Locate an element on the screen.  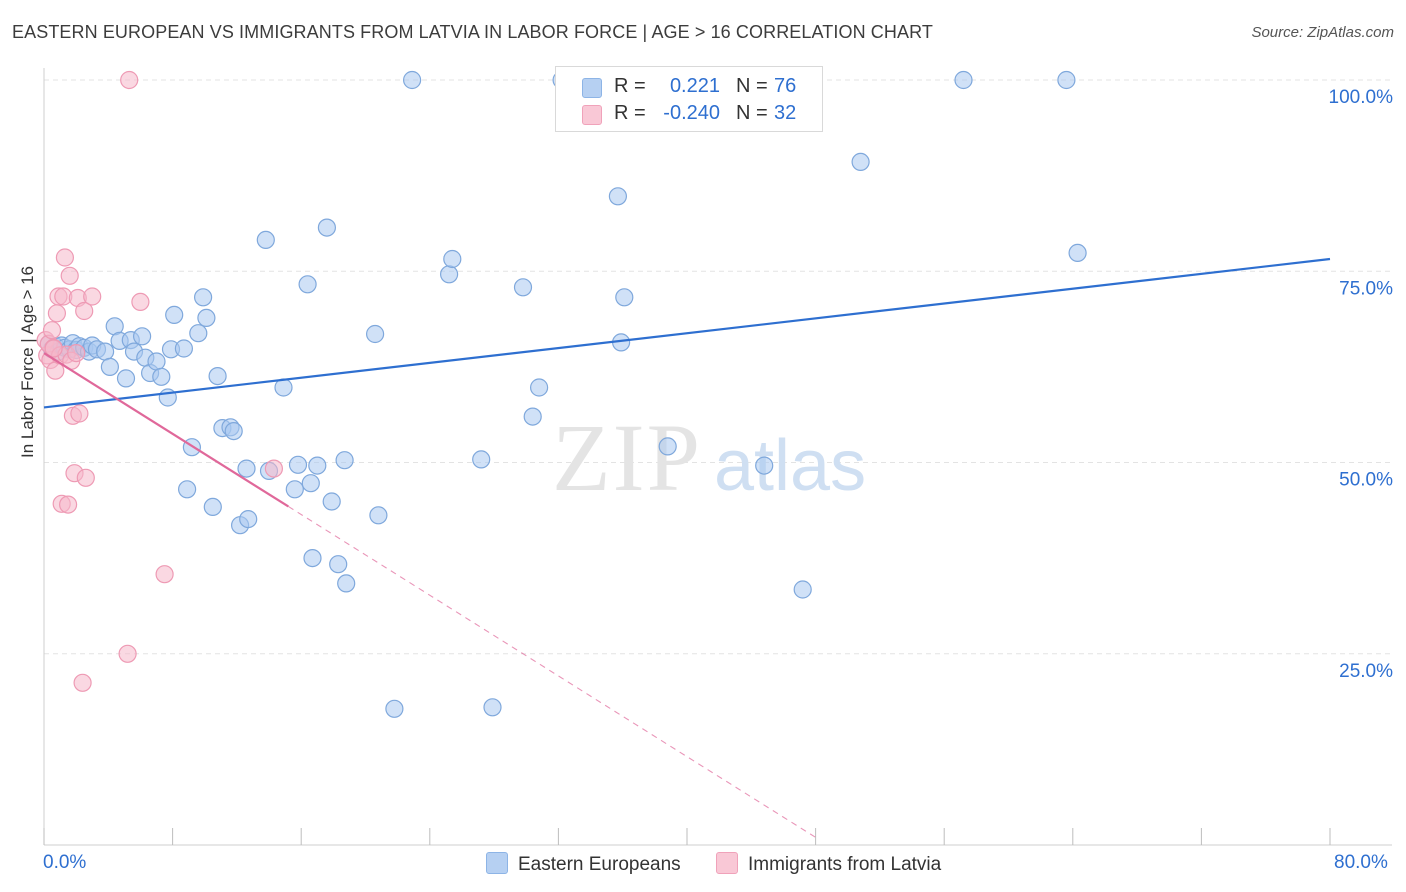
watermark-zip: ZIP is located at coordinates (627, 457).